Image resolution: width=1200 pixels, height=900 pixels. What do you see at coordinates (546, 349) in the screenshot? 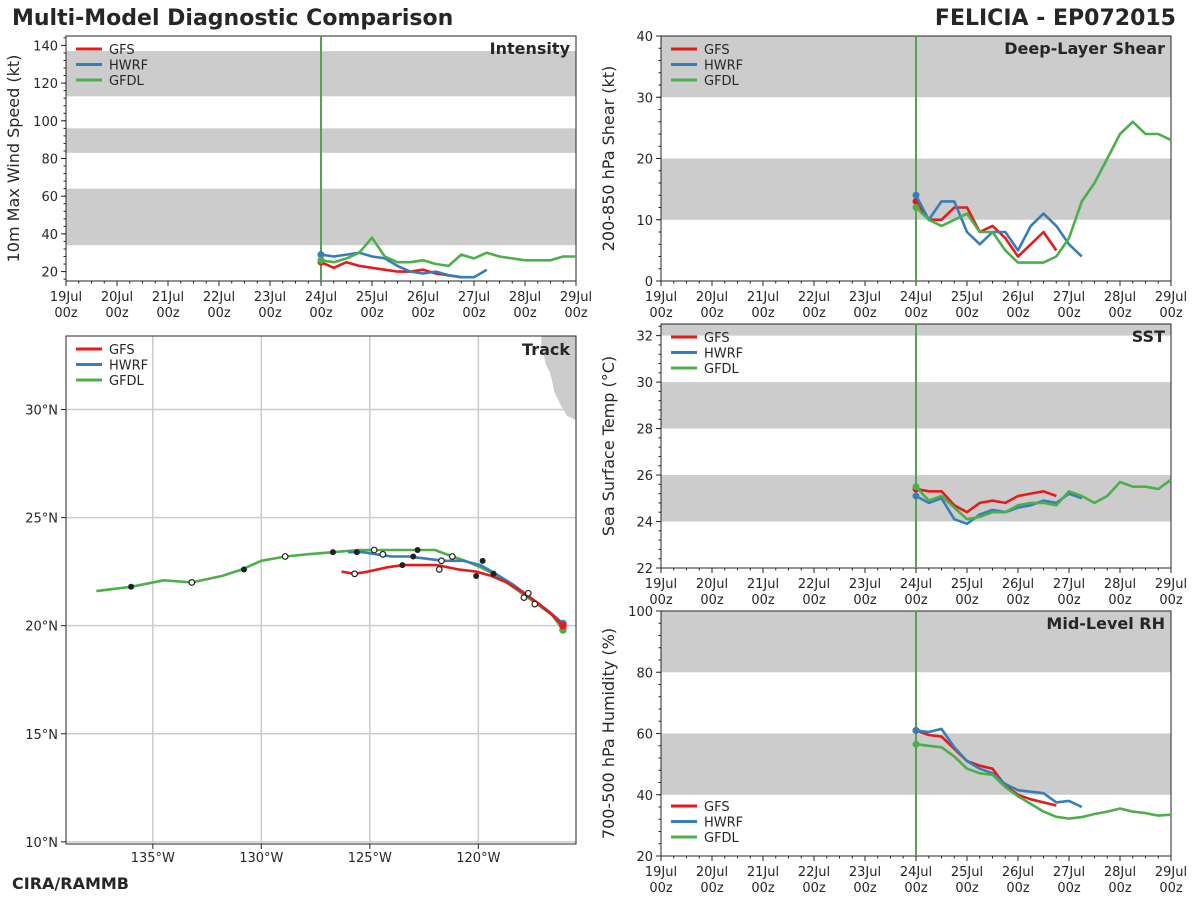
I see `track-title: Track` at bounding box center [546, 349].